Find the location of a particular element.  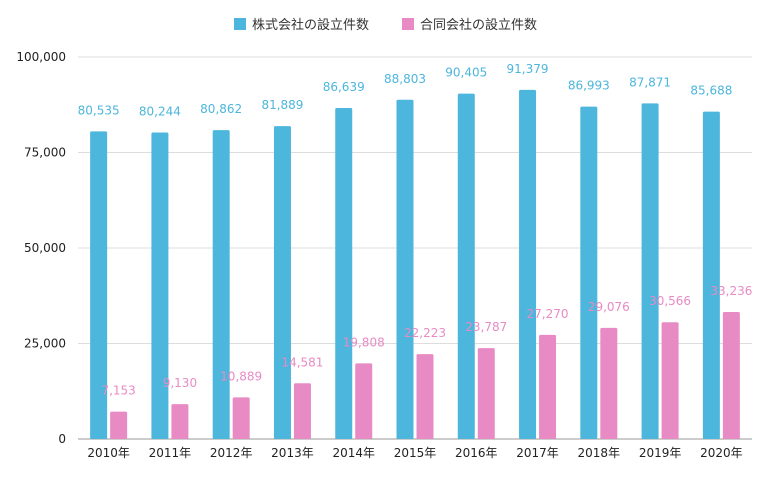

data-label-kabushiki: 85,688 is located at coordinates (711, 91).